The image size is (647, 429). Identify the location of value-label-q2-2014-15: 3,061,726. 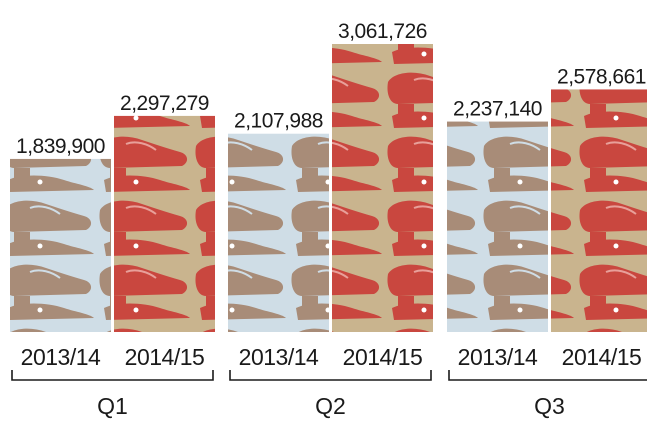
(382, 31).